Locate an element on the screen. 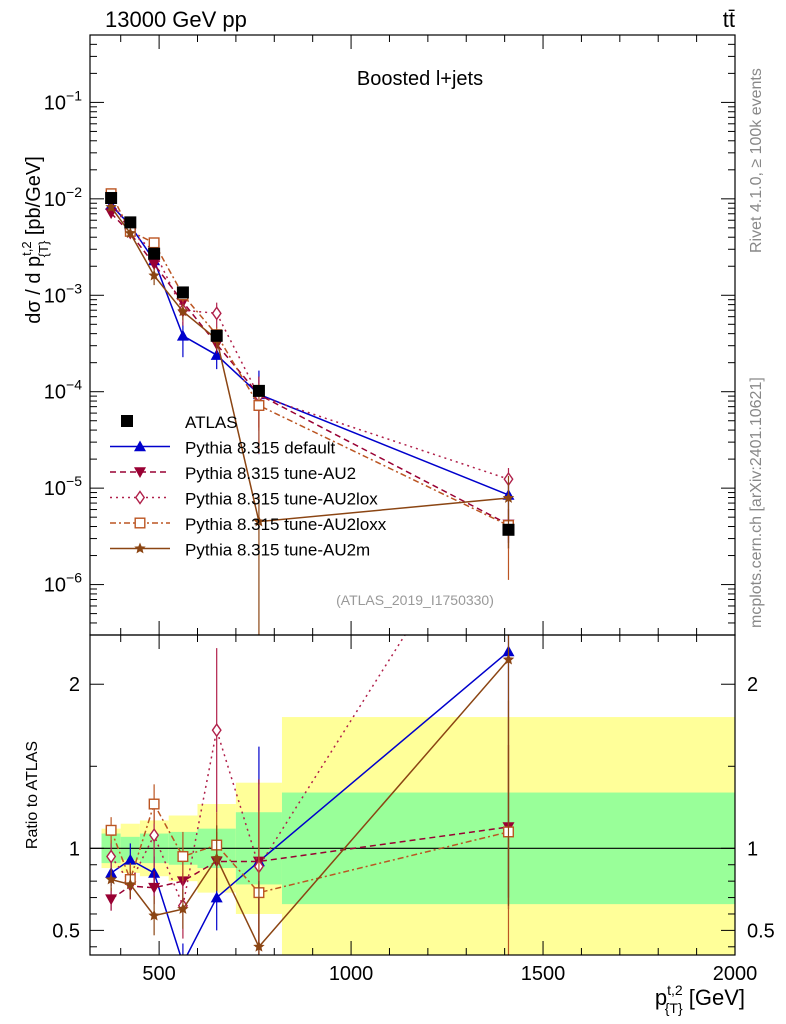 Image resolution: width=786 pixels, height=1024 pixels. svg-text:dσ / d pt,2{T} [pb/GeV]: dσ / d pt,2 {T} [pb/GeV] is located at coordinates (35, 240).